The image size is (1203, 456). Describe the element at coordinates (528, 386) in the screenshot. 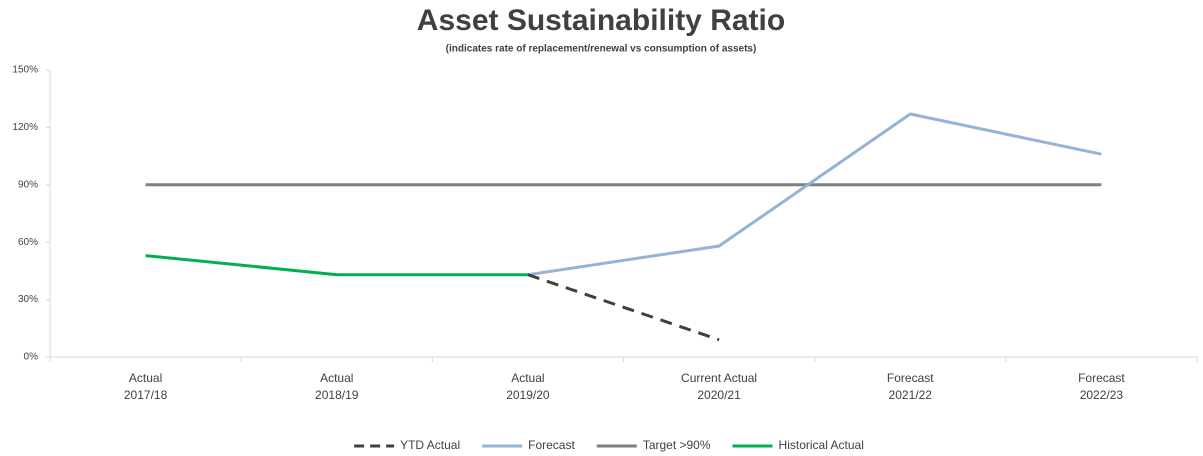

I see `x-tick-label: Actual 2019/20` at that location.